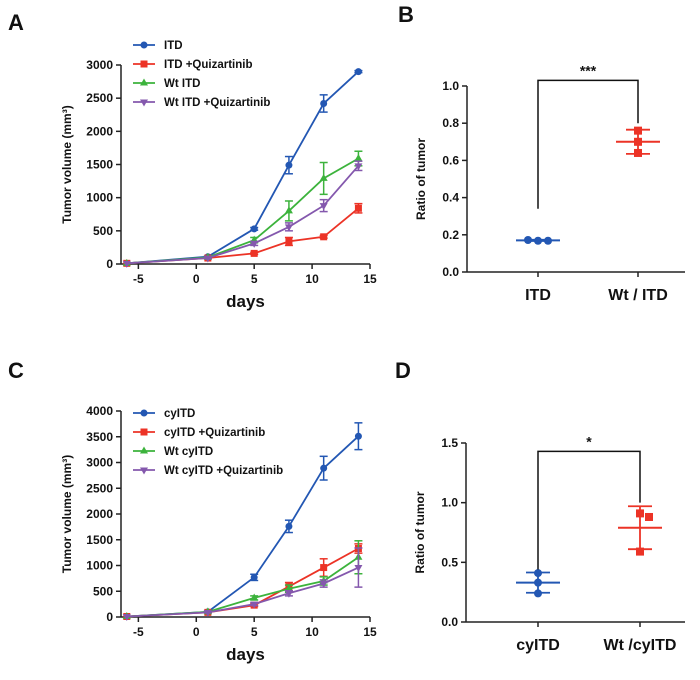 This screenshot has width=700, height=680. What do you see at coordinates (99, 411) in the screenshot?
I see `y-tick-label: 4000` at bounding box center [99, 411].